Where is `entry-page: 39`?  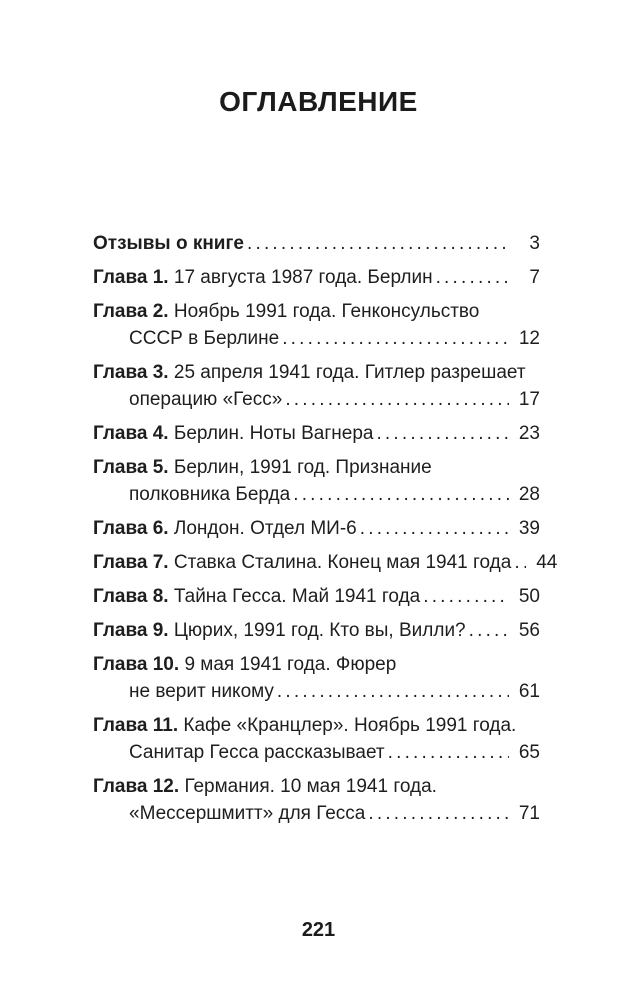
entry-page: 39 is located at coordinates (529, 528).